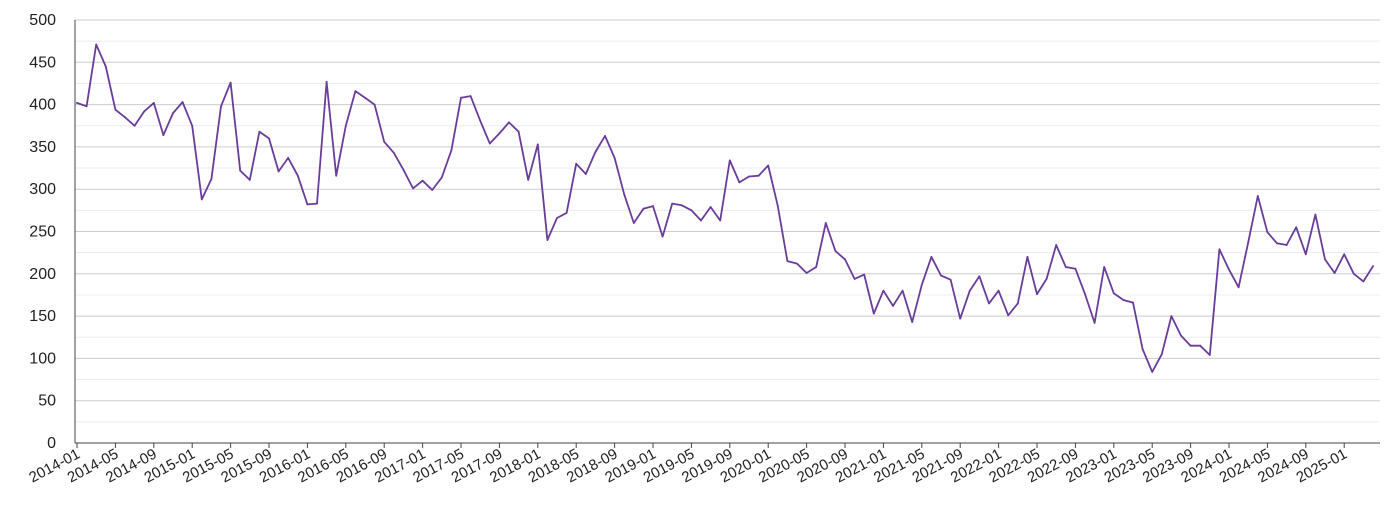 The height and width of the screenshot is (510, 1390). What do you see at coordinates (51, 443) in the screenshot?
I see `y-tick-label: 0` at bounding box center [51, 443].